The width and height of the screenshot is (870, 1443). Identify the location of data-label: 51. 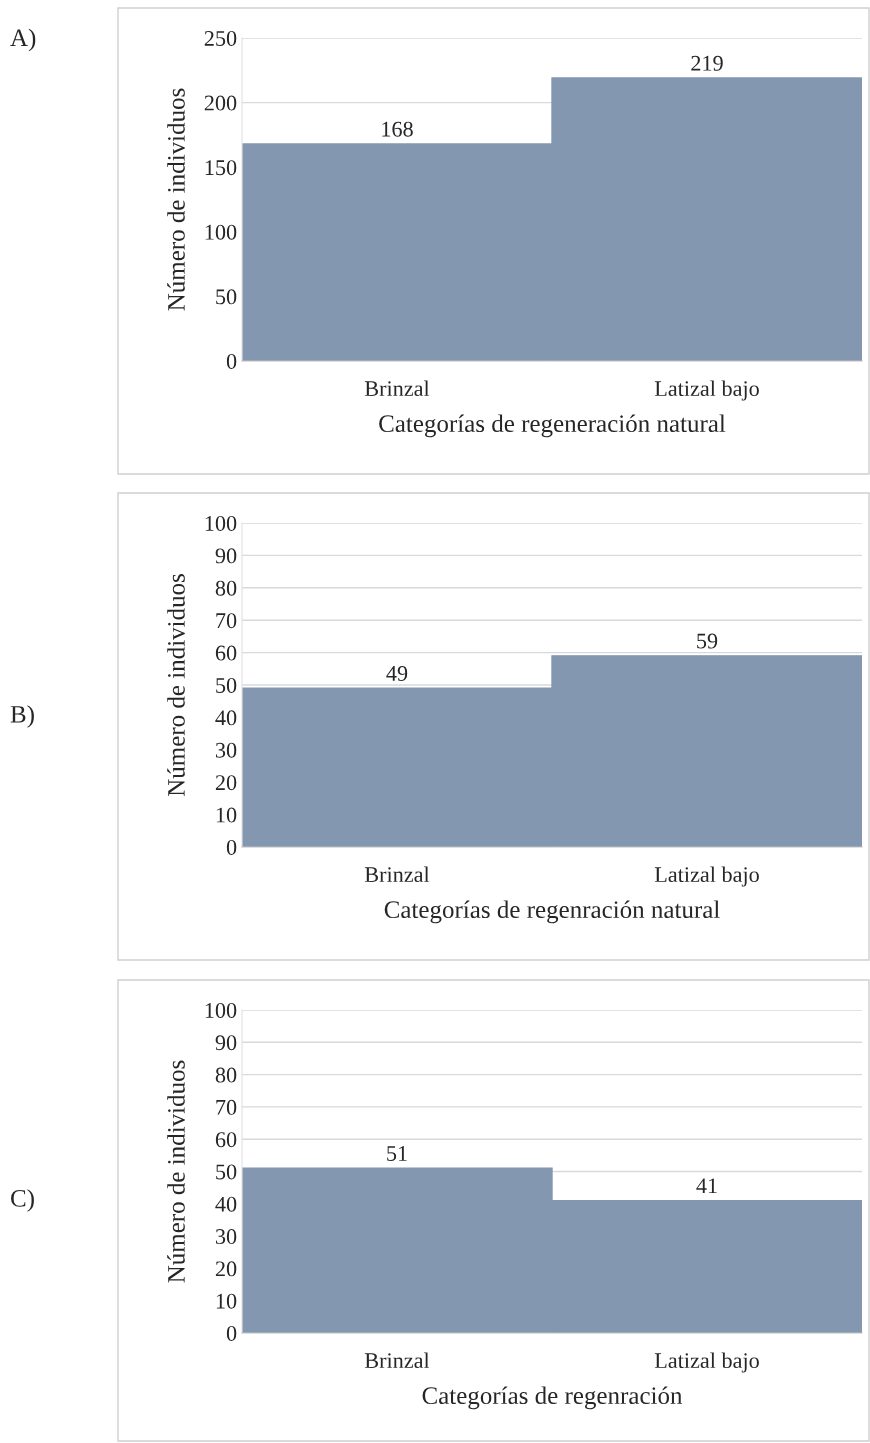
(397, 1153).